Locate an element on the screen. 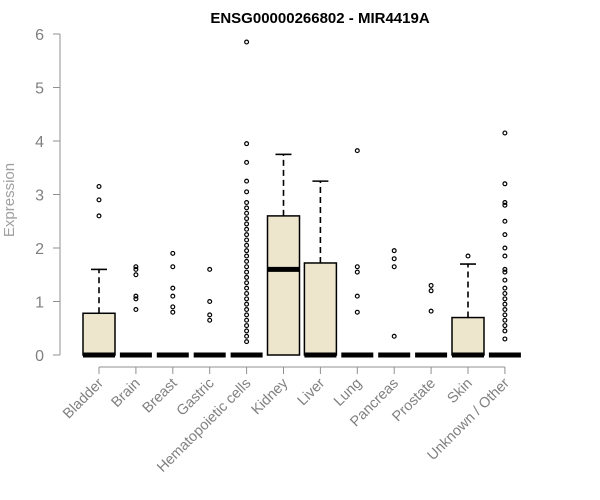  box-unknown-other is located at coordinates (504, 244).